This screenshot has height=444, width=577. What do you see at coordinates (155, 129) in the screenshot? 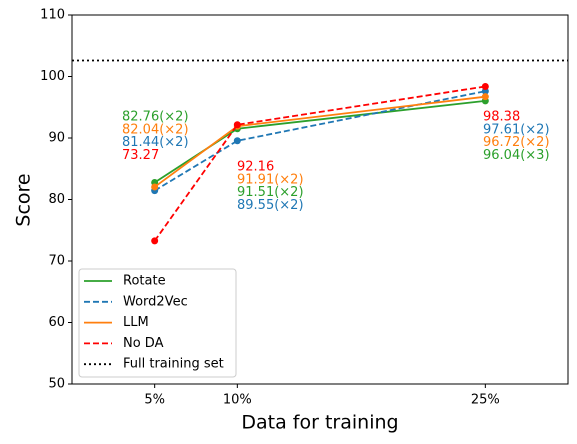
I see `value-label: 82.04(×2)` at bounding box center [155, 129].